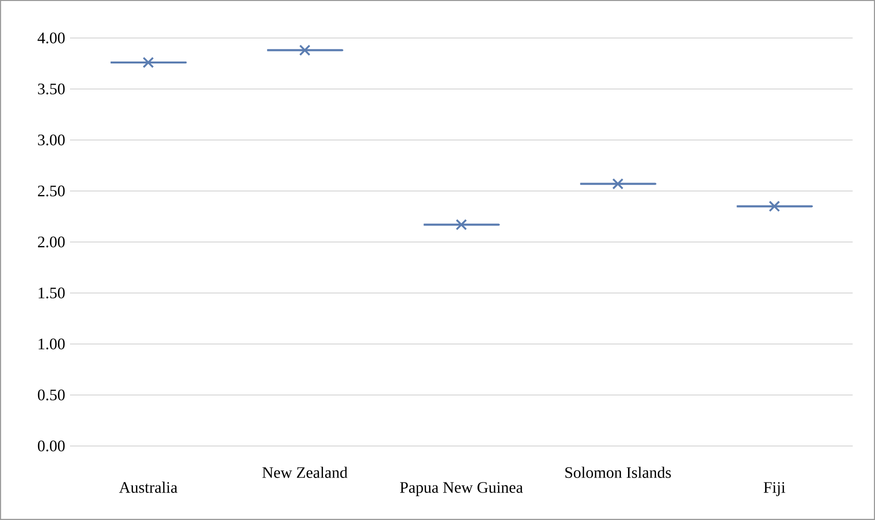 The height and width of the screenshot is (520, 875). Describe the element at coordinates (305, 472) in the screenshot. I see `x-tick-label: New Zealand` at that location.